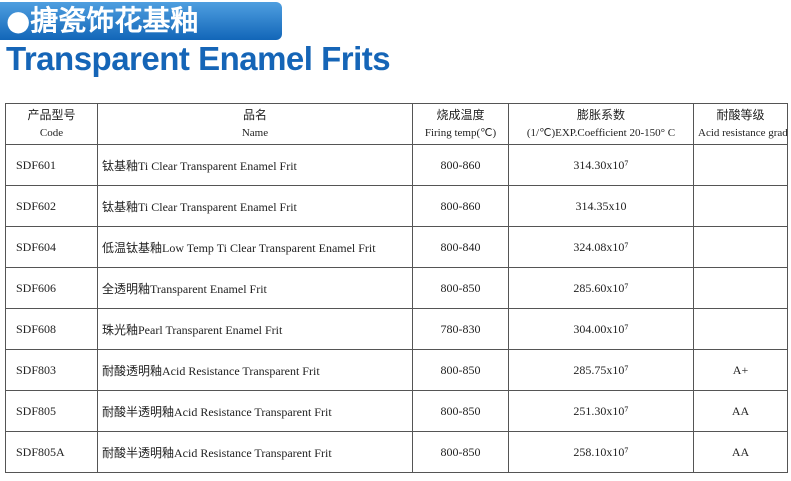  What do you see at coordinates (51, 115) in the screenshot?
I see `header-zh: 产品型号` at bounding box center [51, 115].